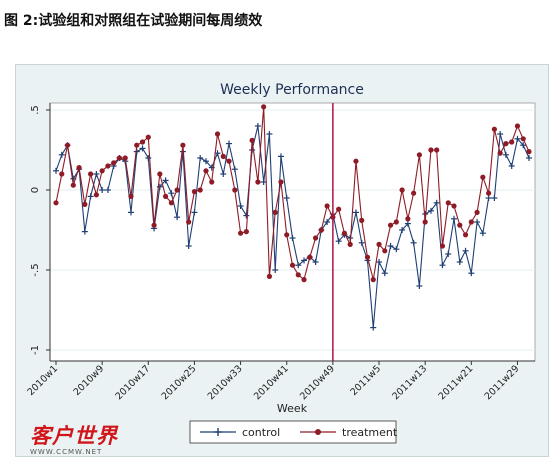  I want to click on y-tick-label: -.5, so click(35, 269).